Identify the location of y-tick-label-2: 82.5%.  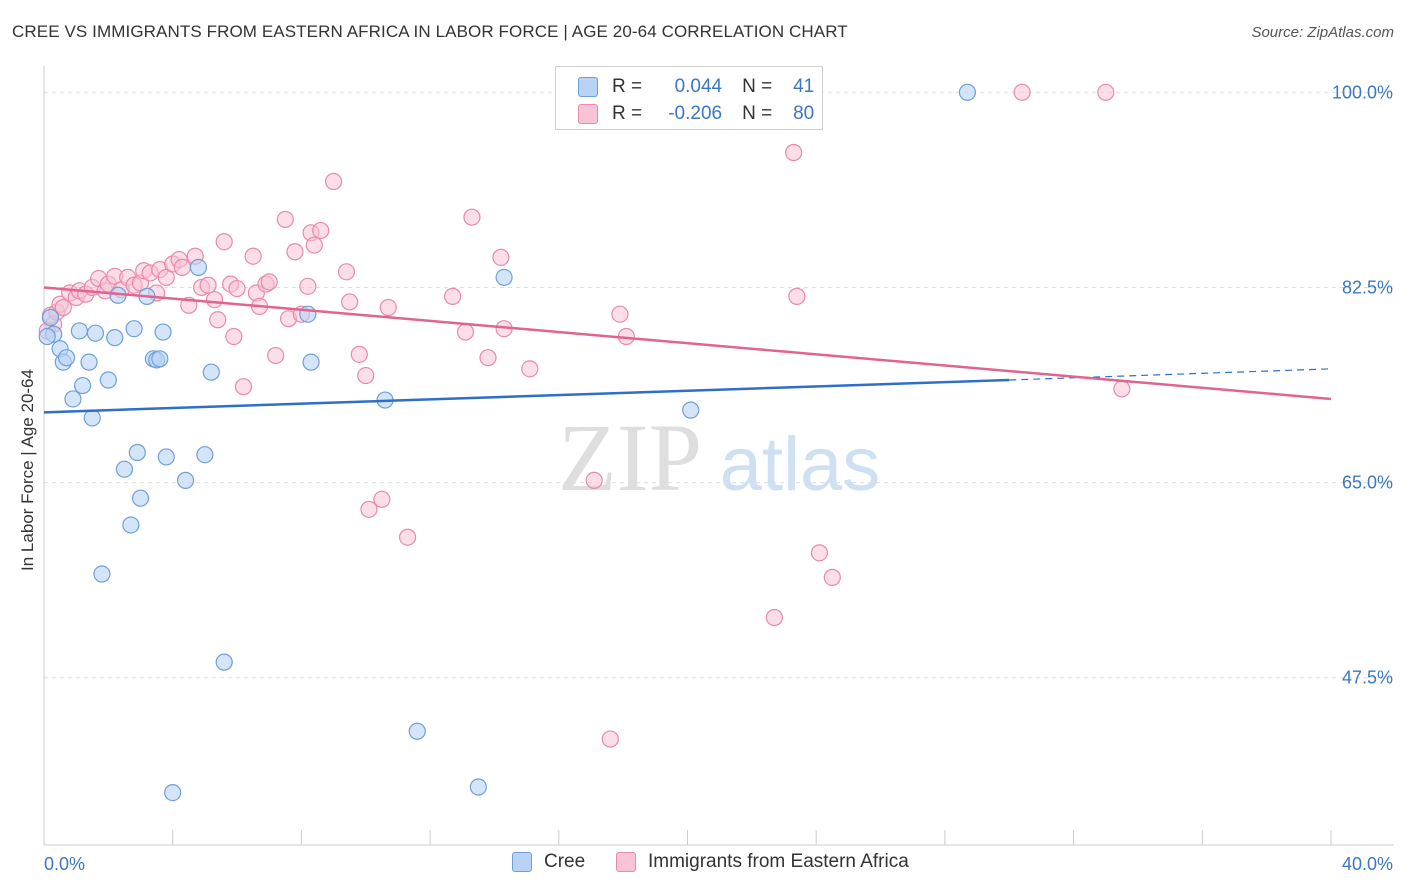
(1367, 287).